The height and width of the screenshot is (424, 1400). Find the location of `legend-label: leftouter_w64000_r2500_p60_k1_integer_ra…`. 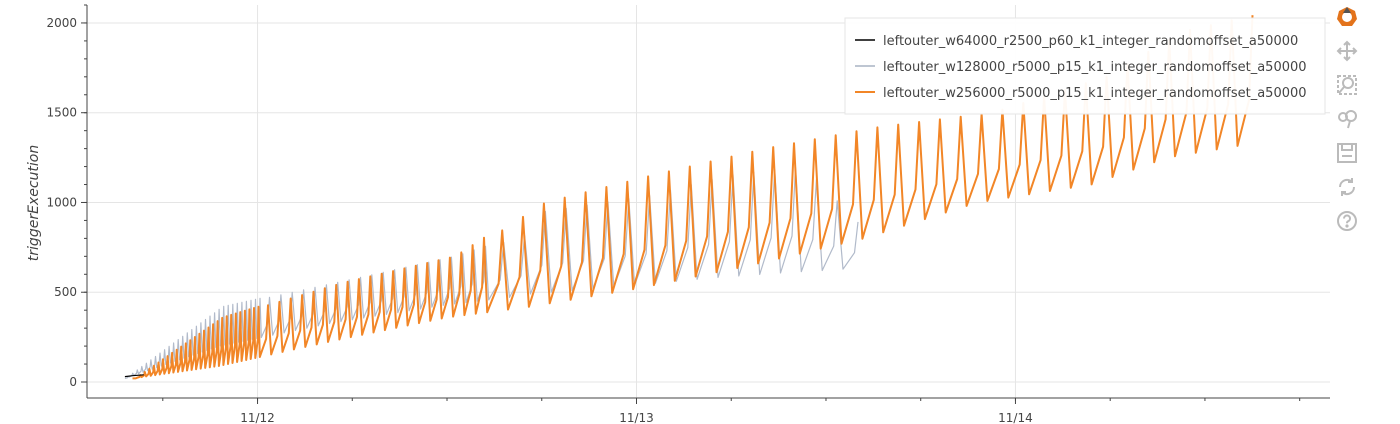

legend-label: leftouter_w64000_r2500_p60_k1_integer_ra… is located at coordinates (1090, 41).